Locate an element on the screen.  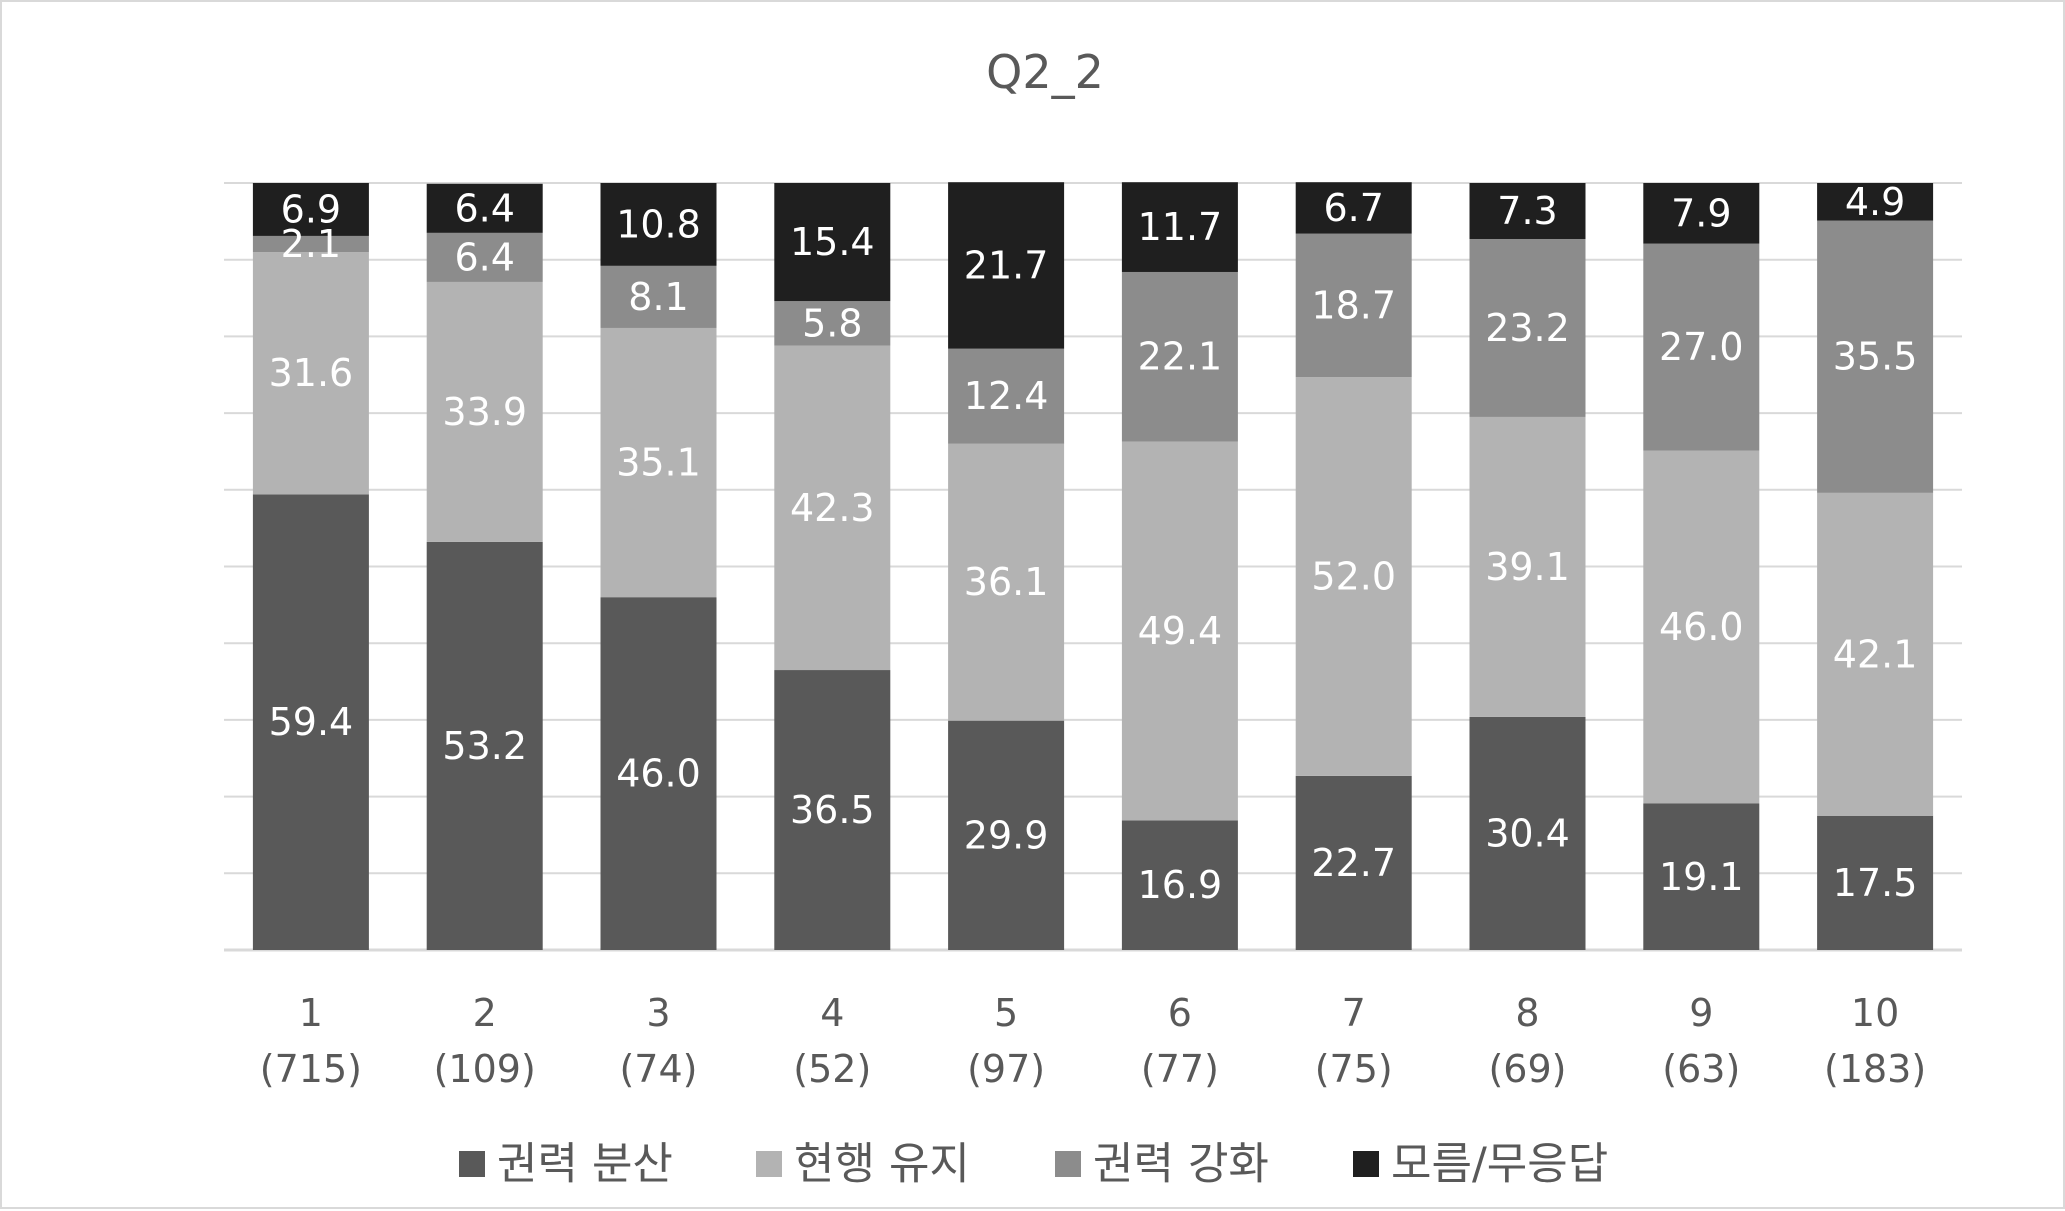
legend-label: 권력 분산 is located at coordinates (585, 1164).